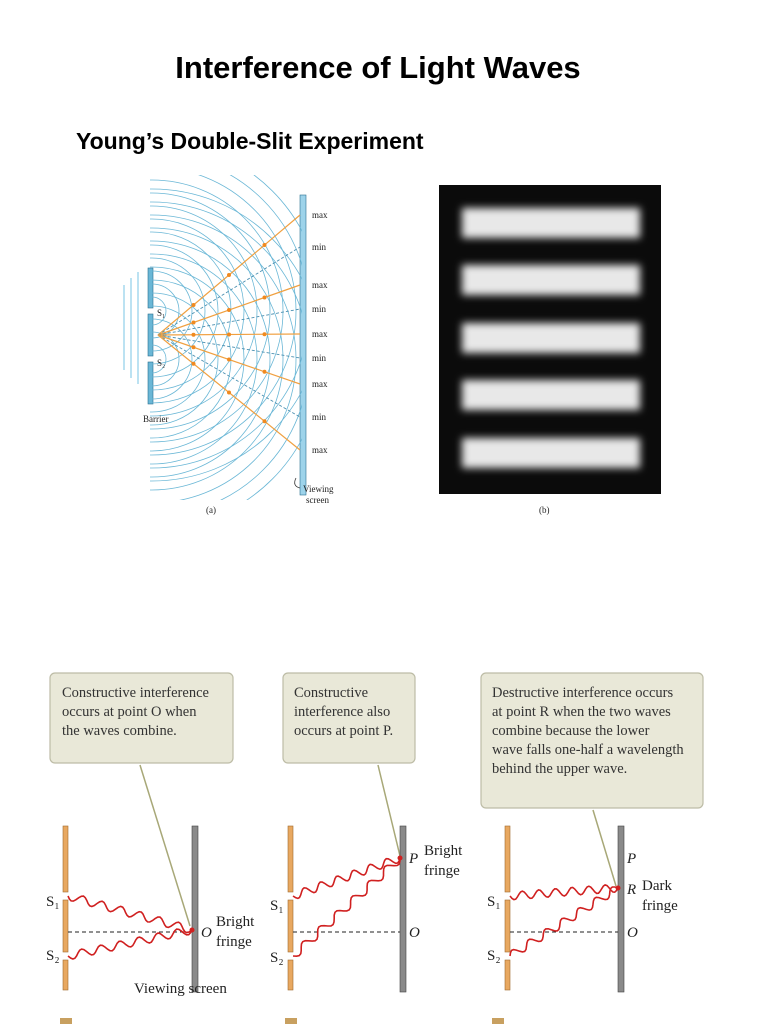 The width and height of the screenshot is (768, 1024). I want to click on caption: (b), so click(544, 510).